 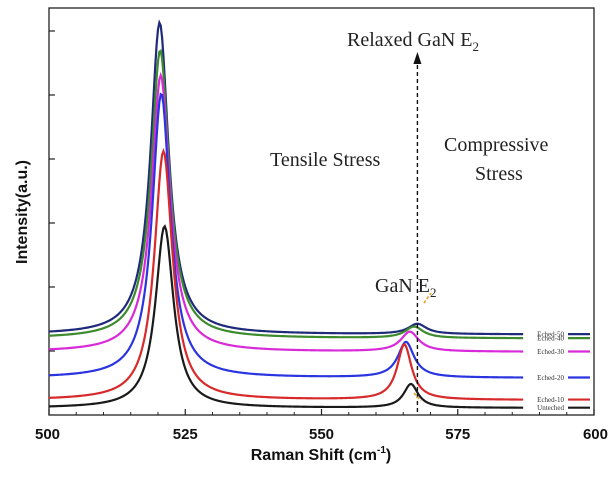 I want to click on gan-peak-shift-indicator, so click(x=427, y=298).